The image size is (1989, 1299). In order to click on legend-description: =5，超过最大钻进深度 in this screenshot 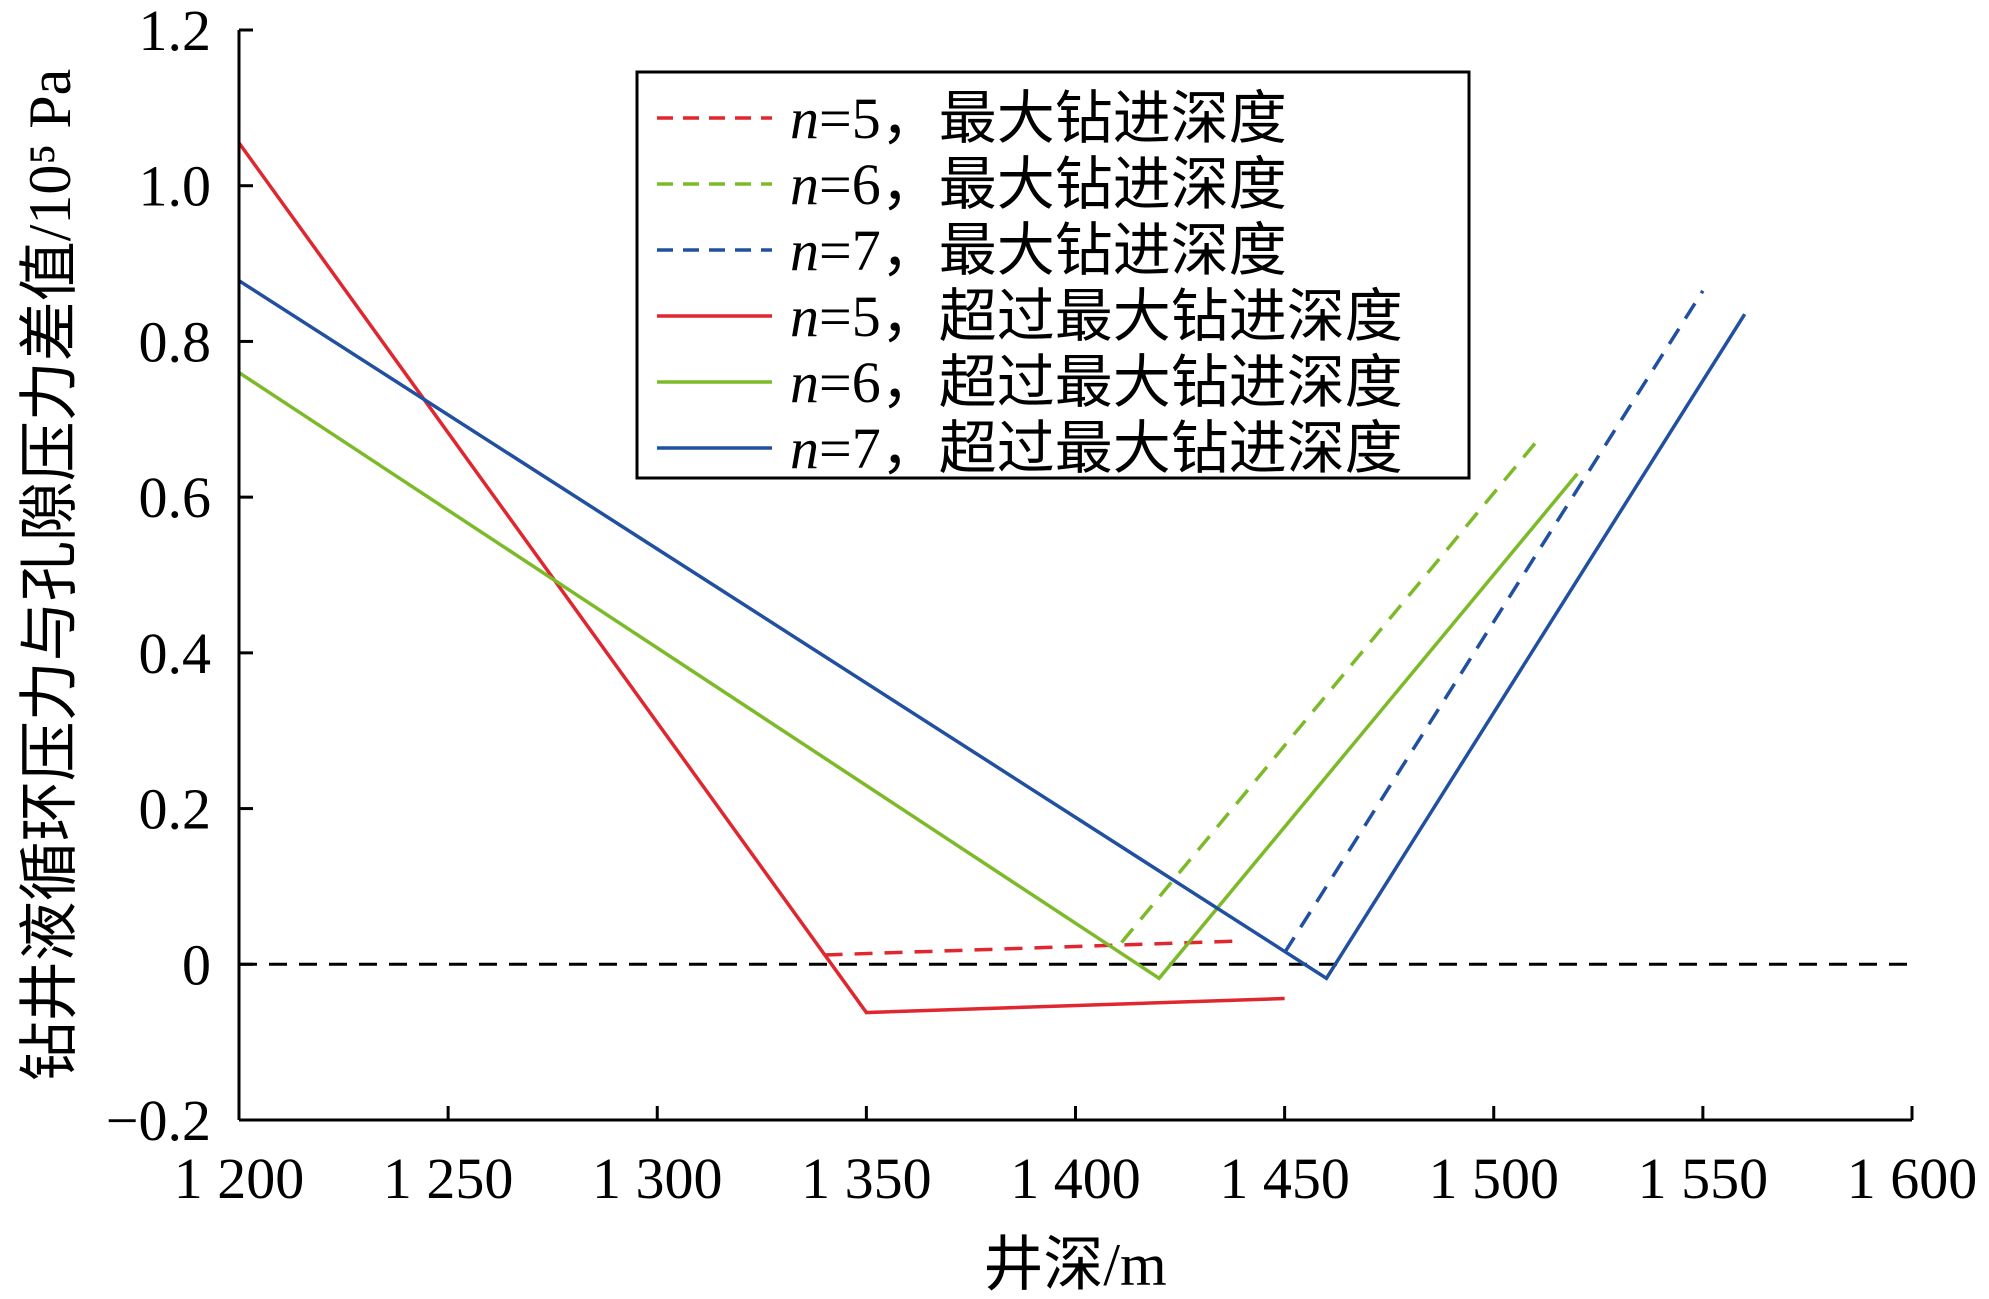, I will do `click(1111, 316)`.